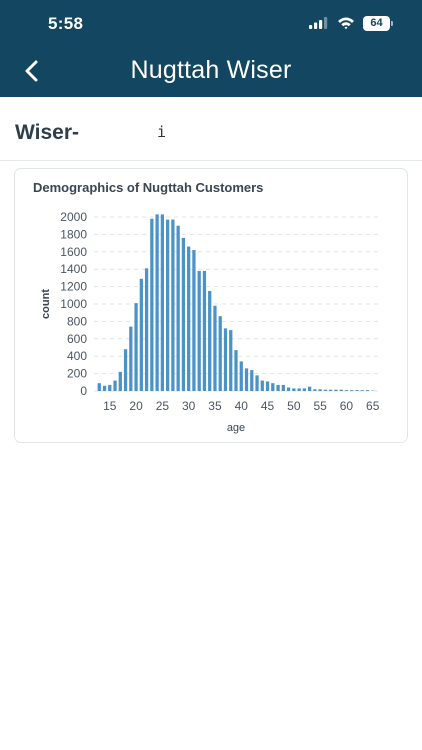 This screenshot has height=750, width=422. Describe the element at coordinates (77, 374) in the screenshot. I see `y-tick-label: 200` at that location.